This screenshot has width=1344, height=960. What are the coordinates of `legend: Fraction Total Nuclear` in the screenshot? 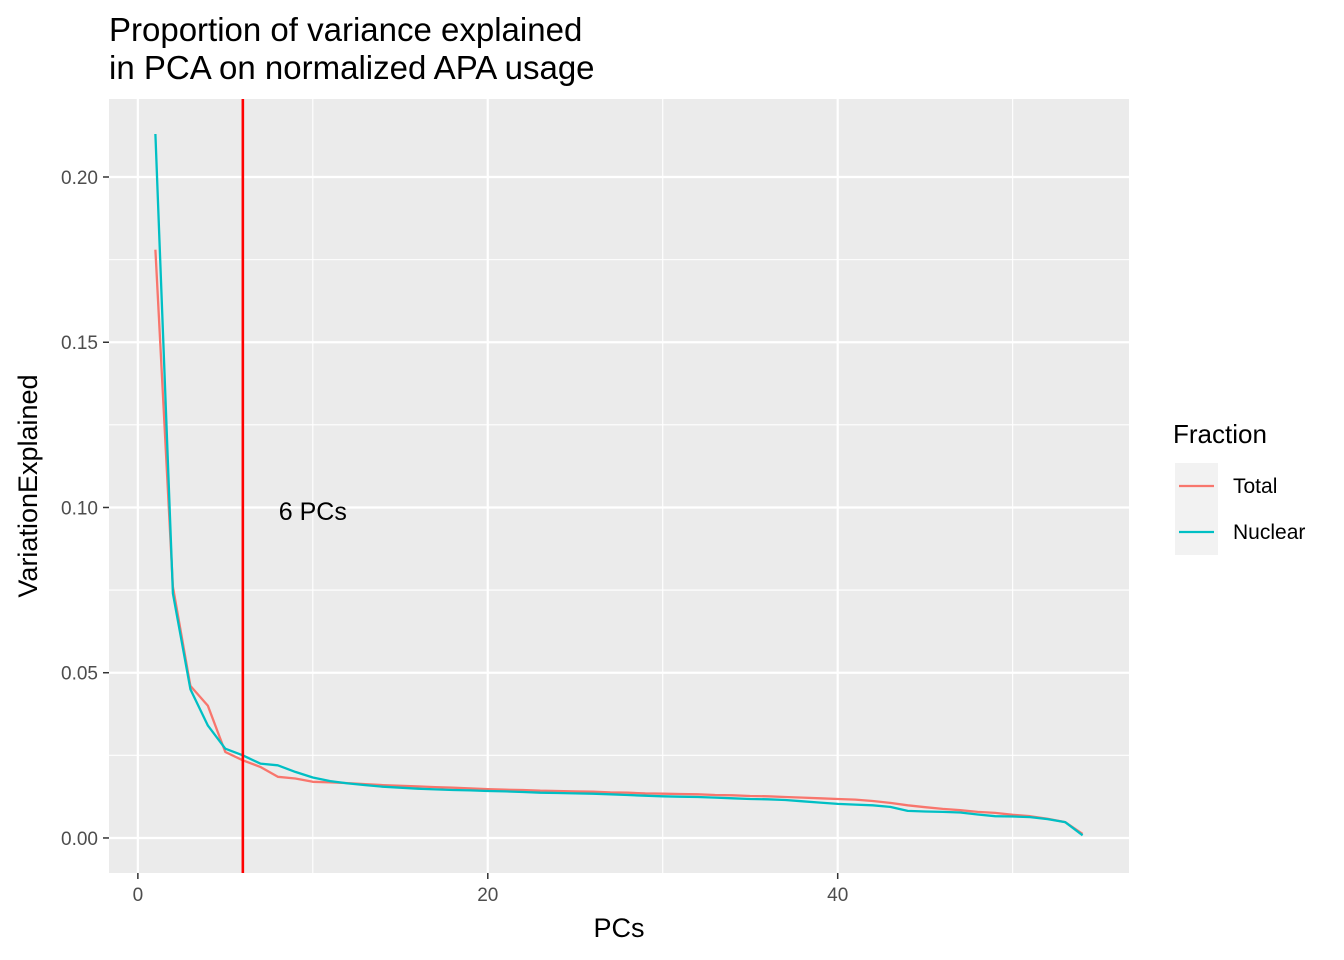 It's located at (1239, 487).